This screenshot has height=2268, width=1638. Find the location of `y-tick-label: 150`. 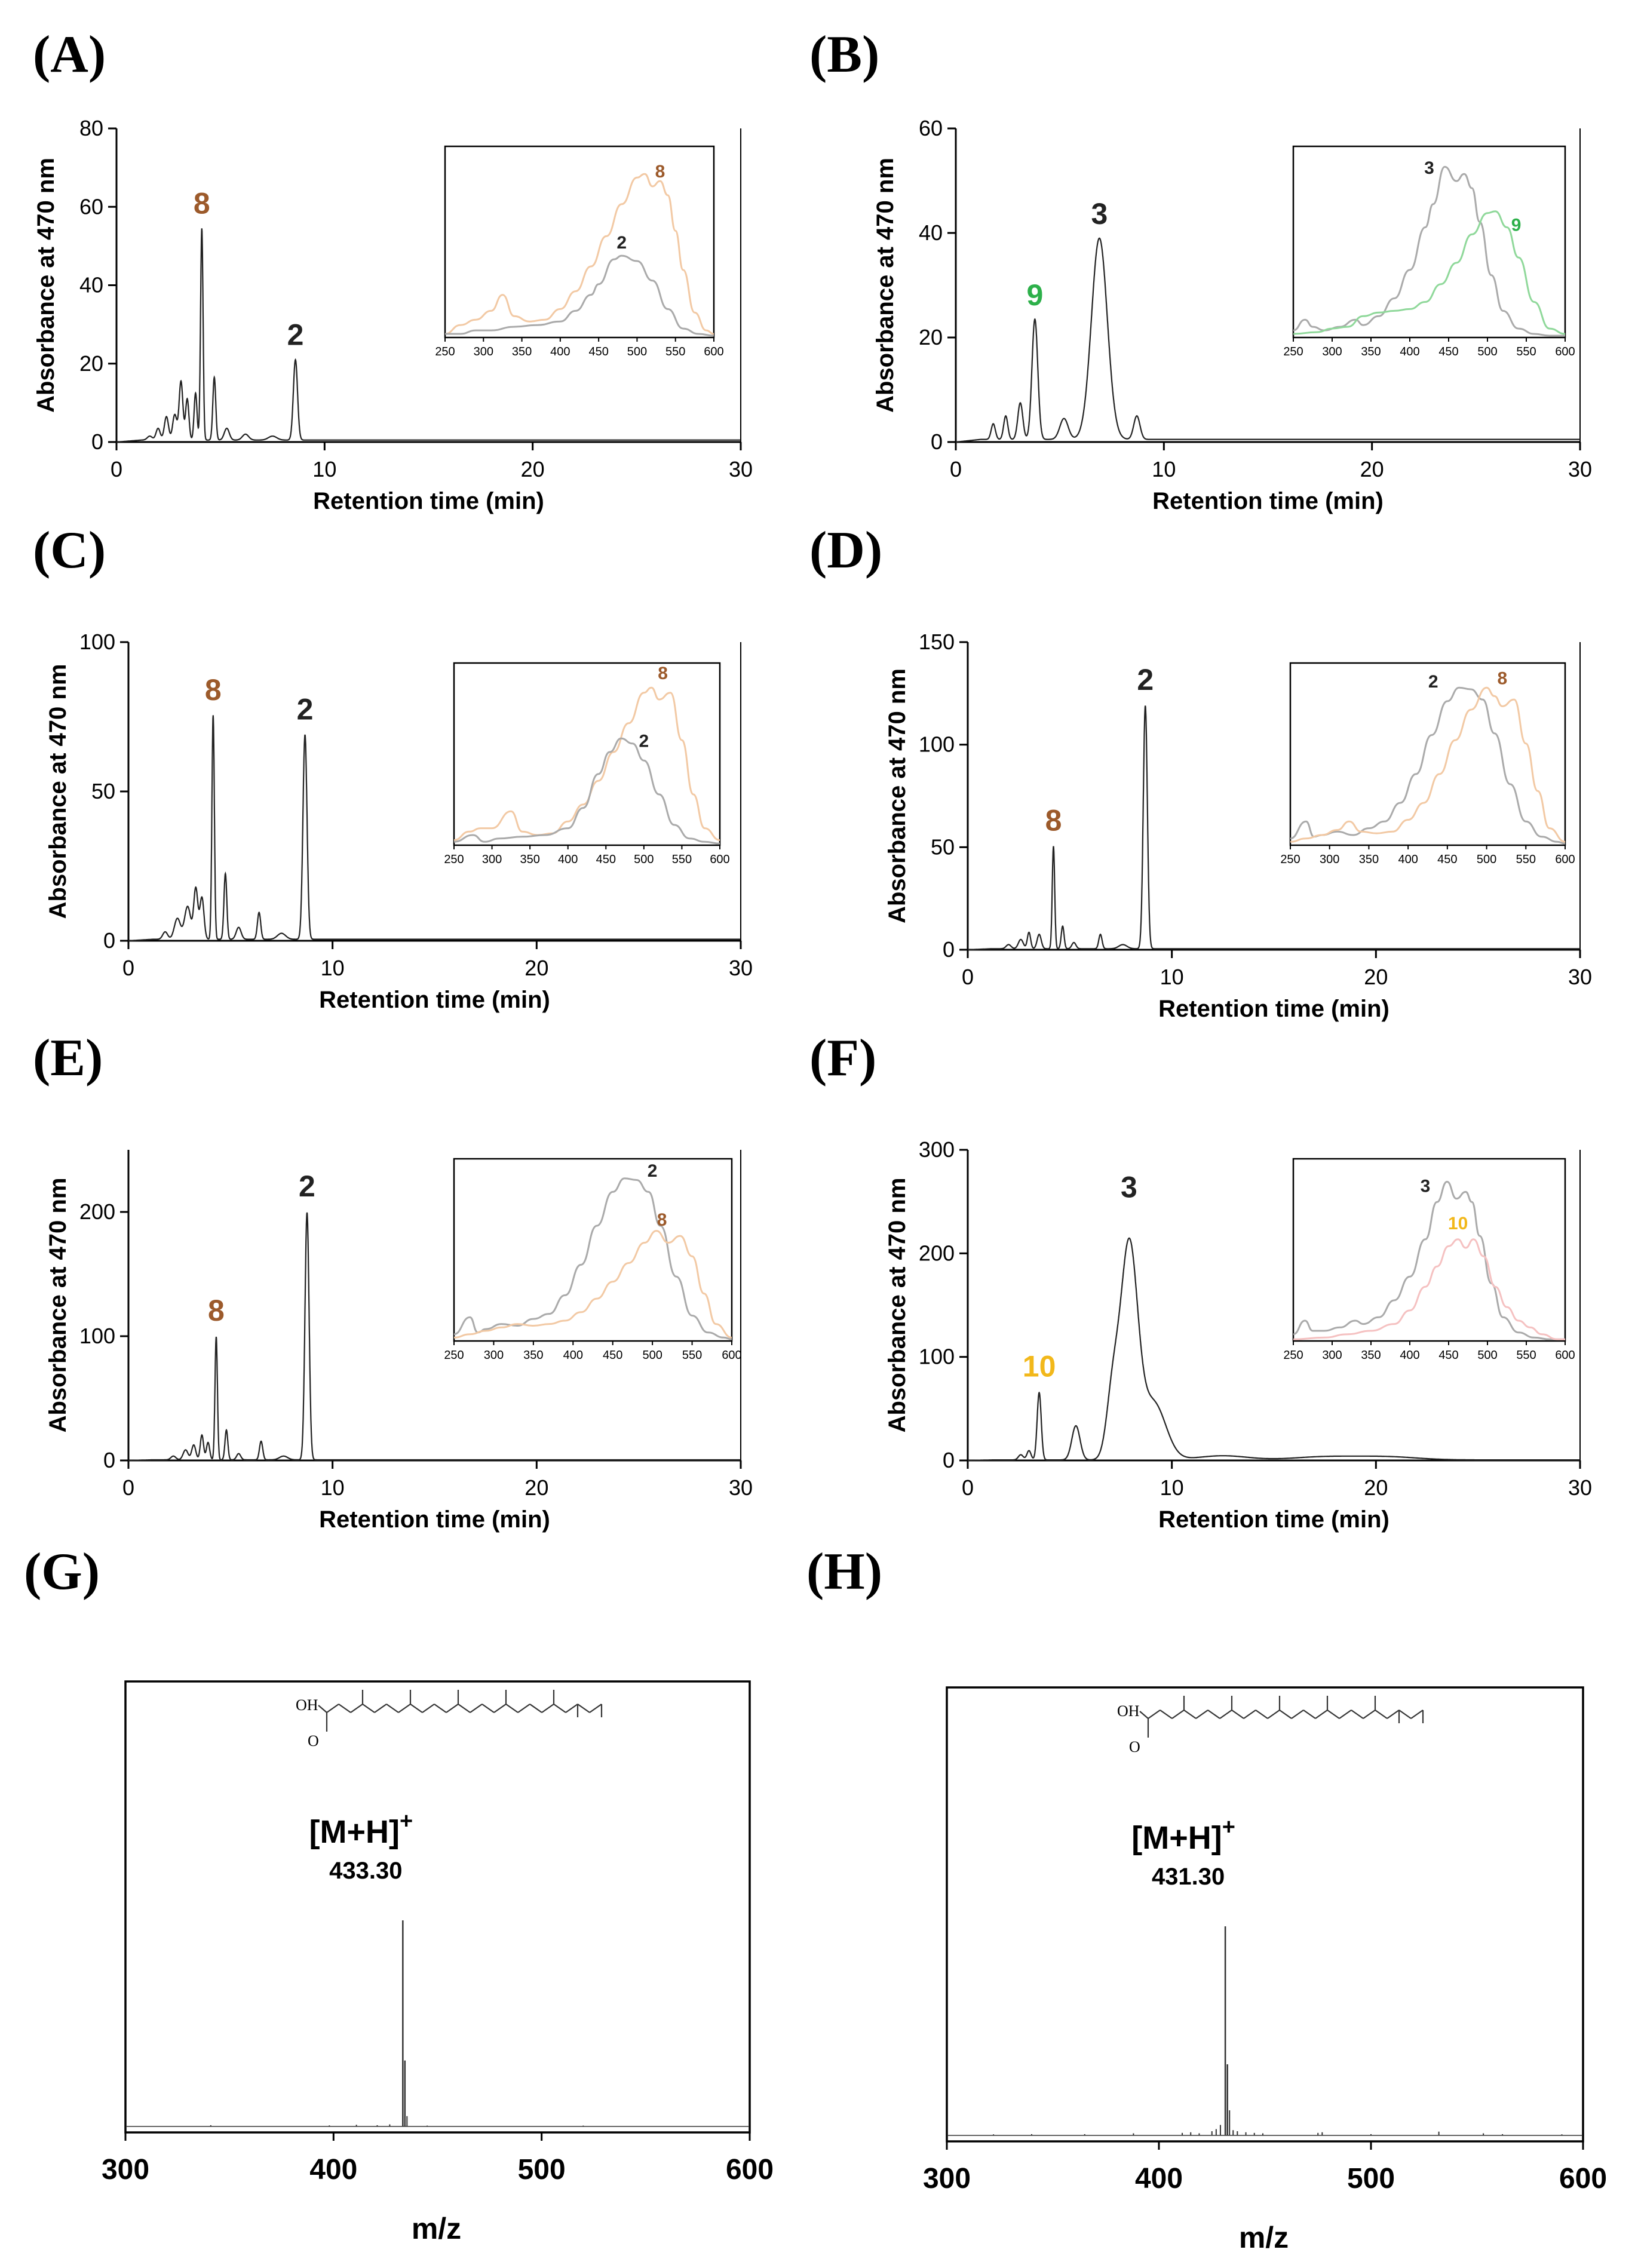

y-tick-label: 150 is located at coordinates (937, 642).